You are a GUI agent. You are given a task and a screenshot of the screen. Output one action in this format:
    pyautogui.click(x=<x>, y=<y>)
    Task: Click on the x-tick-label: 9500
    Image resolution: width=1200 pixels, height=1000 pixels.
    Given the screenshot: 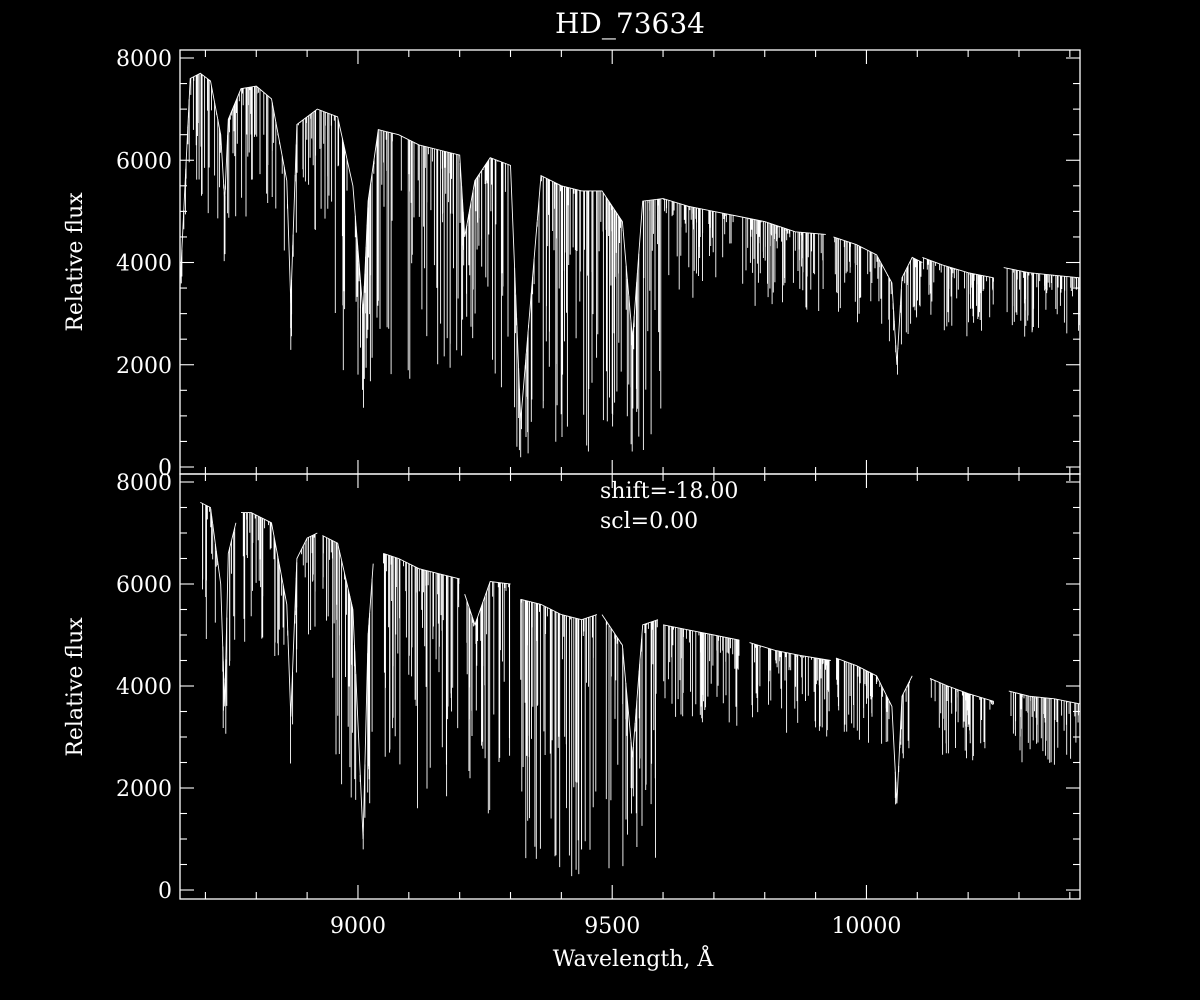 What is the action you would take?
    pyautogui.click(x=612, y=926)
    